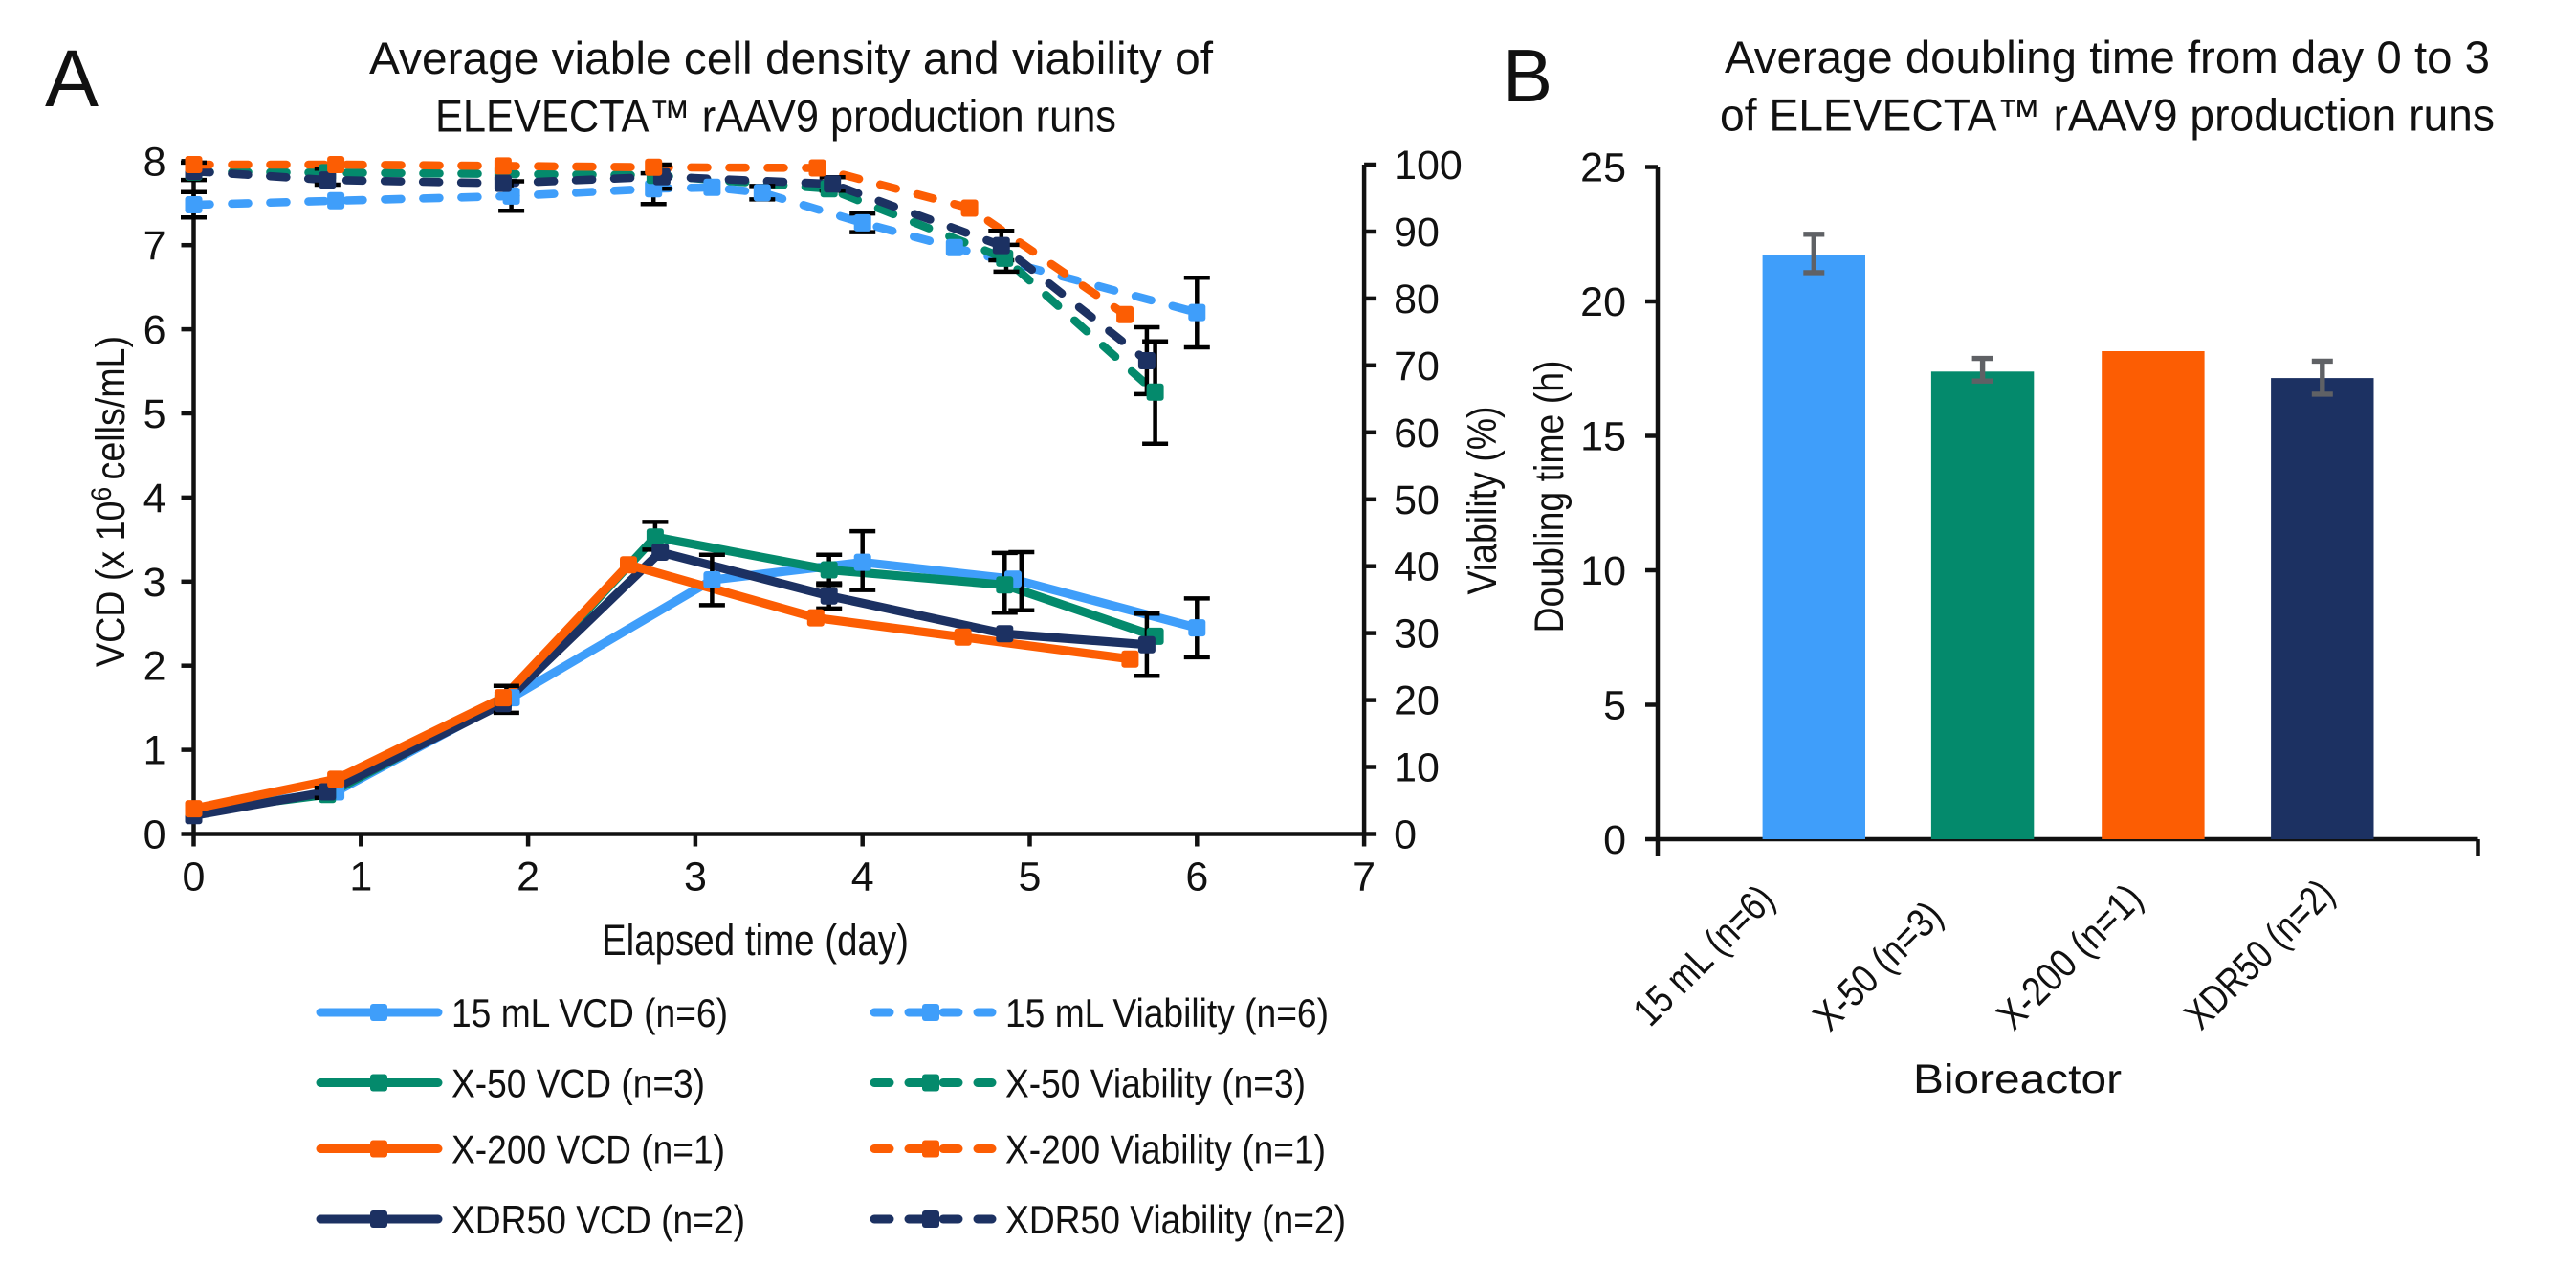  What do you see at coordinates (588, 1149) in the screenshot?
I see `svg-text: X-200 VCD (n=1)` at bounding box center [588, 1149].